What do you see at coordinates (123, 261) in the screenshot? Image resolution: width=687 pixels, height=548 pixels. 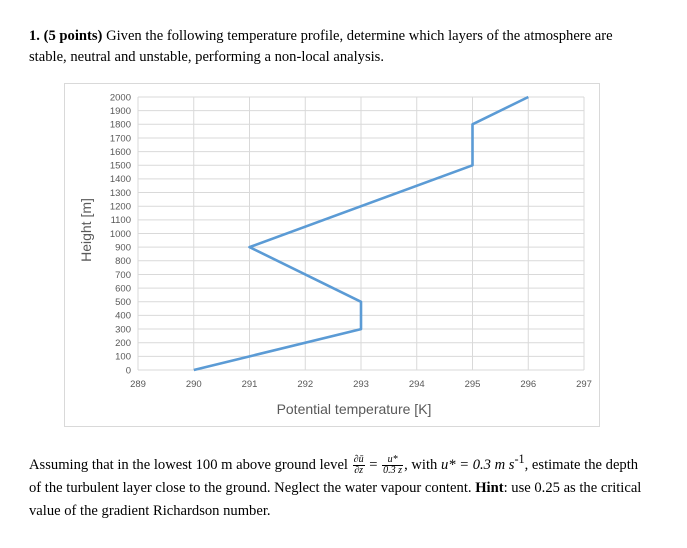 I see `y-tick-label: 800` at bounding box center [123, 261].